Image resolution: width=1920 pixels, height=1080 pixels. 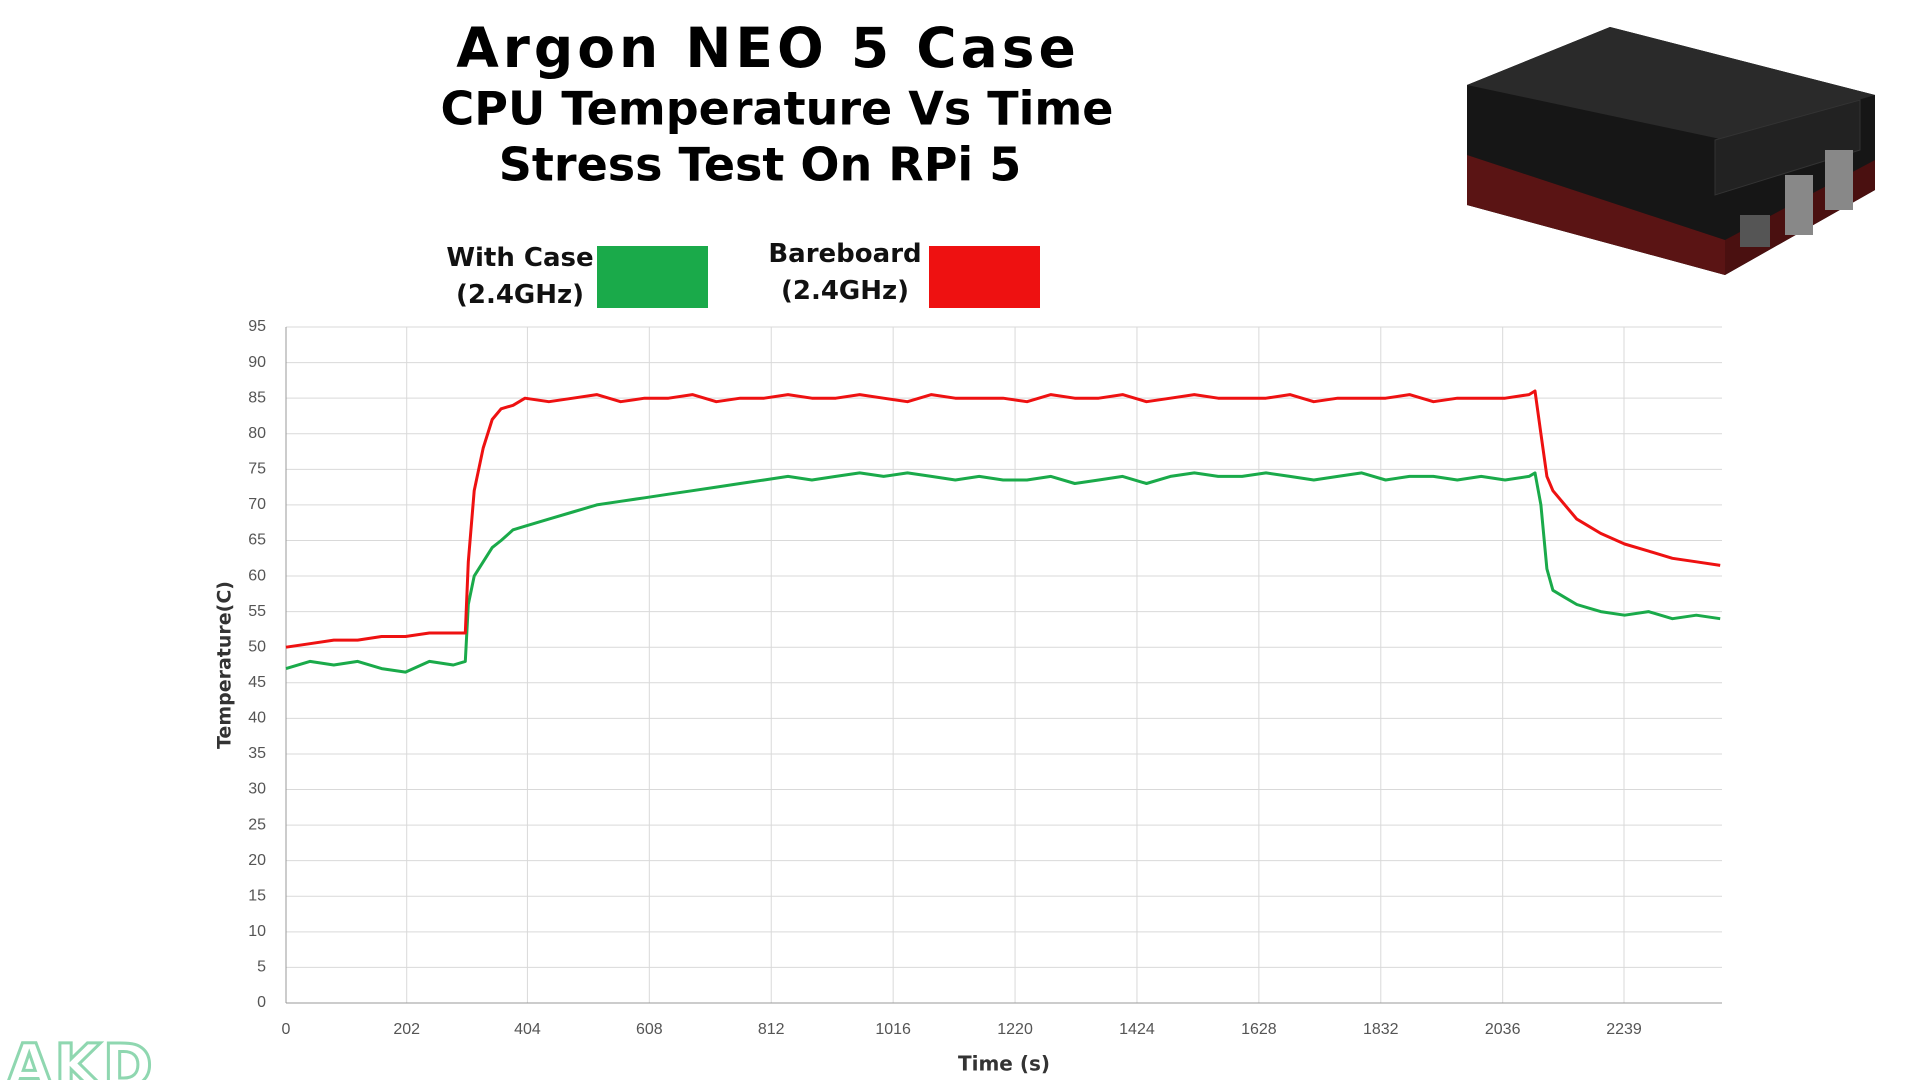 What do you see at coordinates (261, 967) in the screenshot?
I see `y-tick-label: 5` at bounding box center [261, 967].